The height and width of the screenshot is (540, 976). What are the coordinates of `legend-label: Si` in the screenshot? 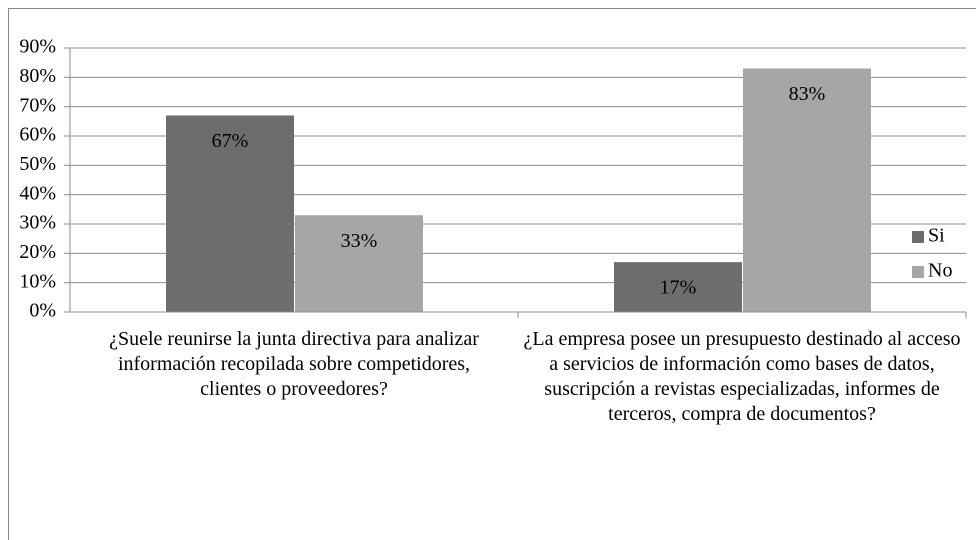 It's located at (936, 236).